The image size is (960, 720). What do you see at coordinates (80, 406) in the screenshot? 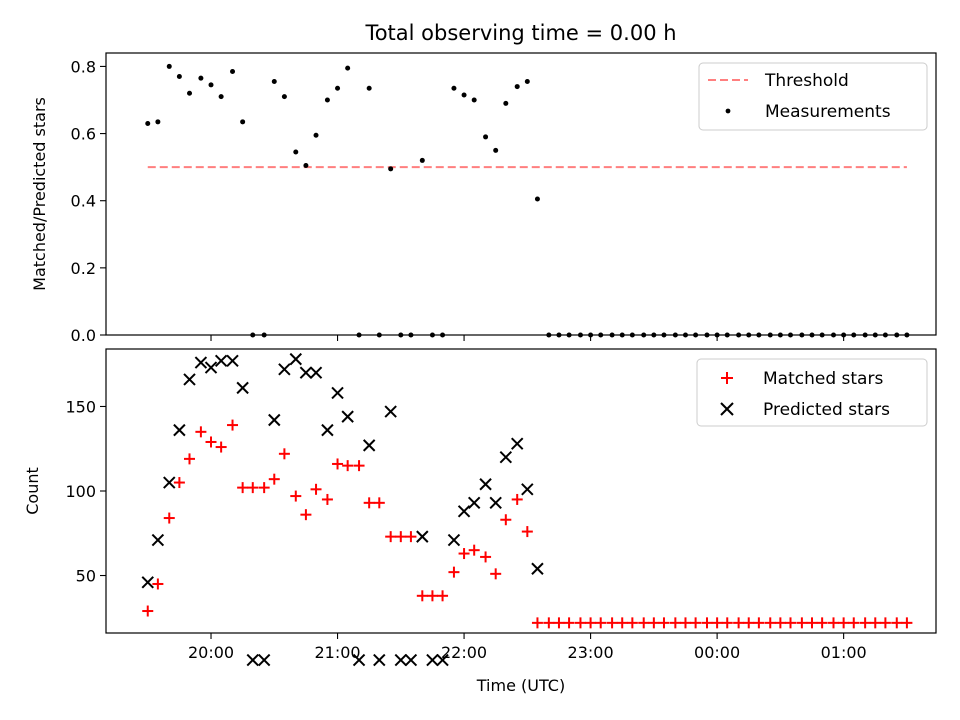
I see `count-y-tick-label: 150` at bounding box center [80, 406].